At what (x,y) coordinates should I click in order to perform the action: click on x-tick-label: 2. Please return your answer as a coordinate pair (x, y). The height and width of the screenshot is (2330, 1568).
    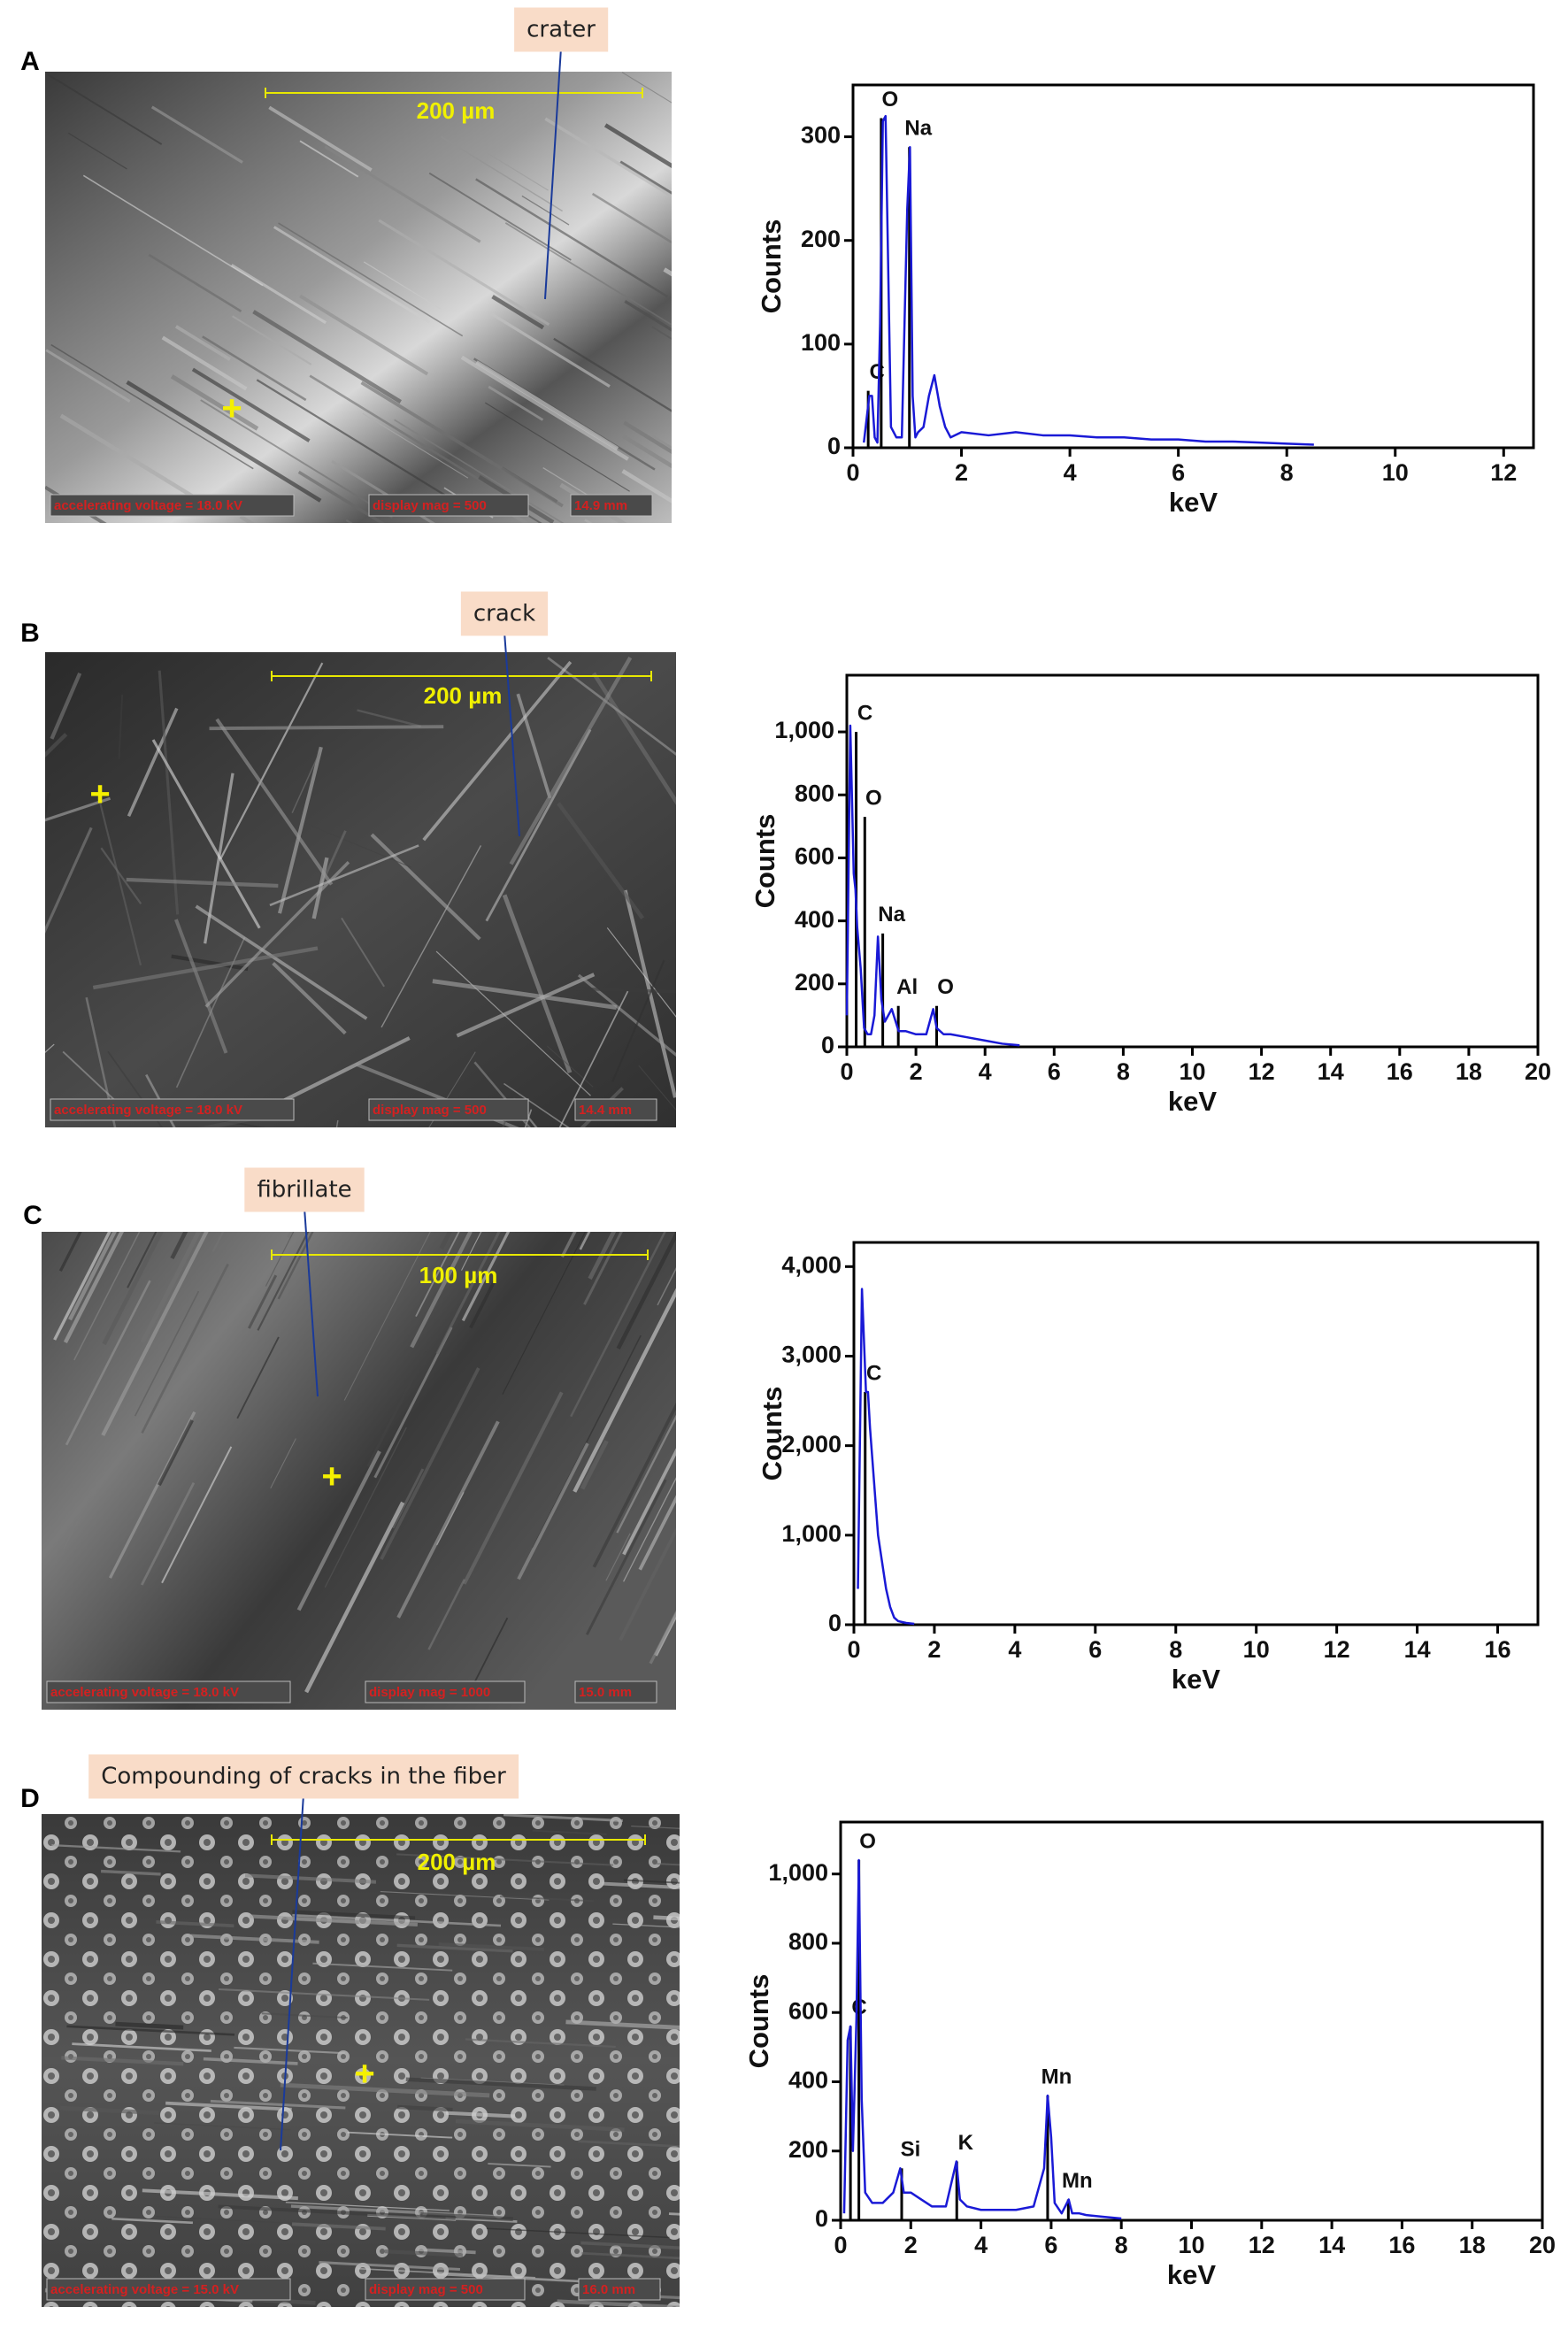
    Looking at the image, I should click on (934, 1650).